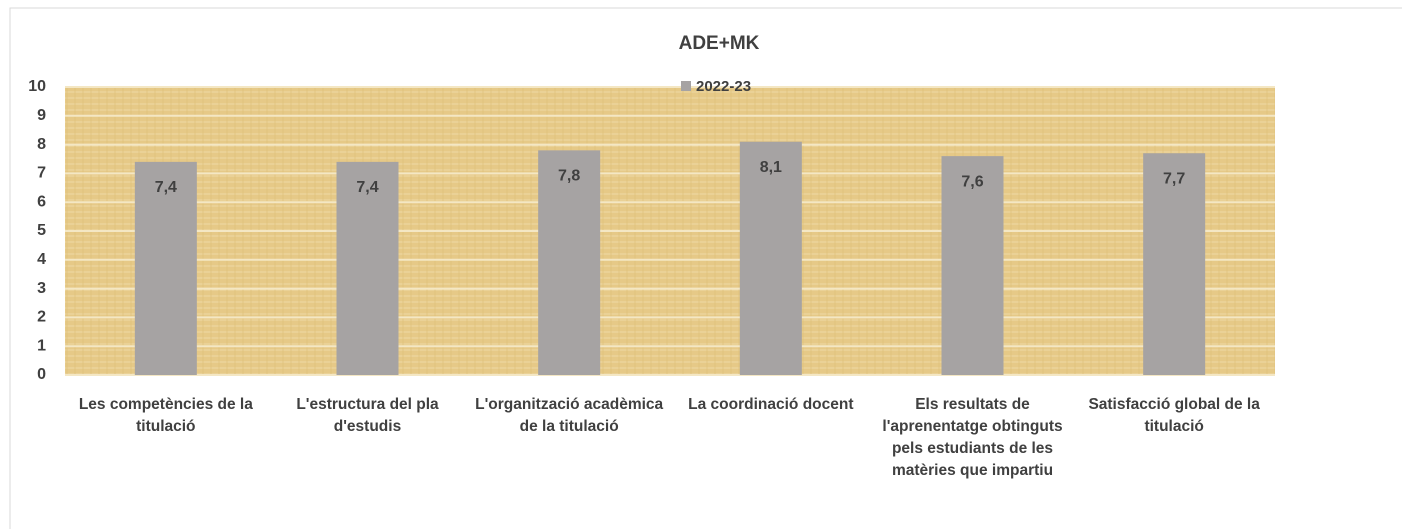 Image resolution: width=1402 pixels, height=529 pixels. I want to click on y-tick-label: 9, so click(41, 115).